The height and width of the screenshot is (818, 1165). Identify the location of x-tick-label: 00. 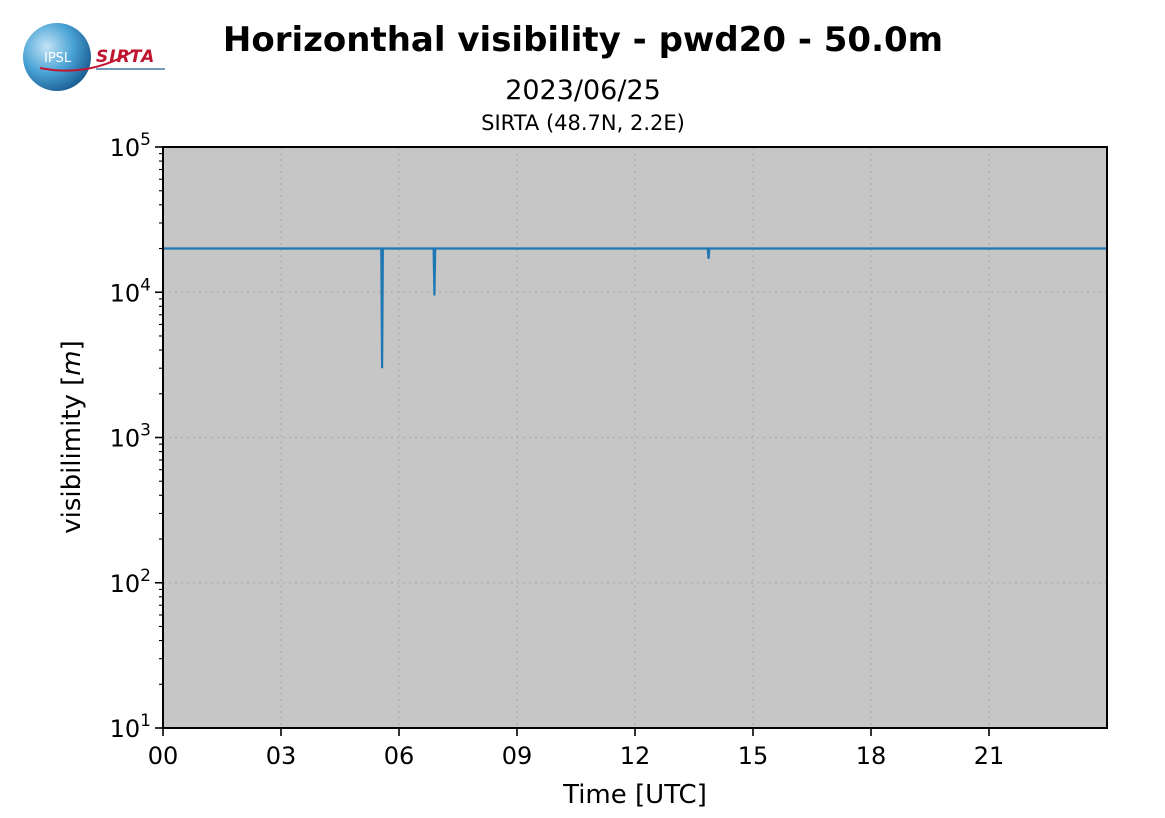
(163, 756).